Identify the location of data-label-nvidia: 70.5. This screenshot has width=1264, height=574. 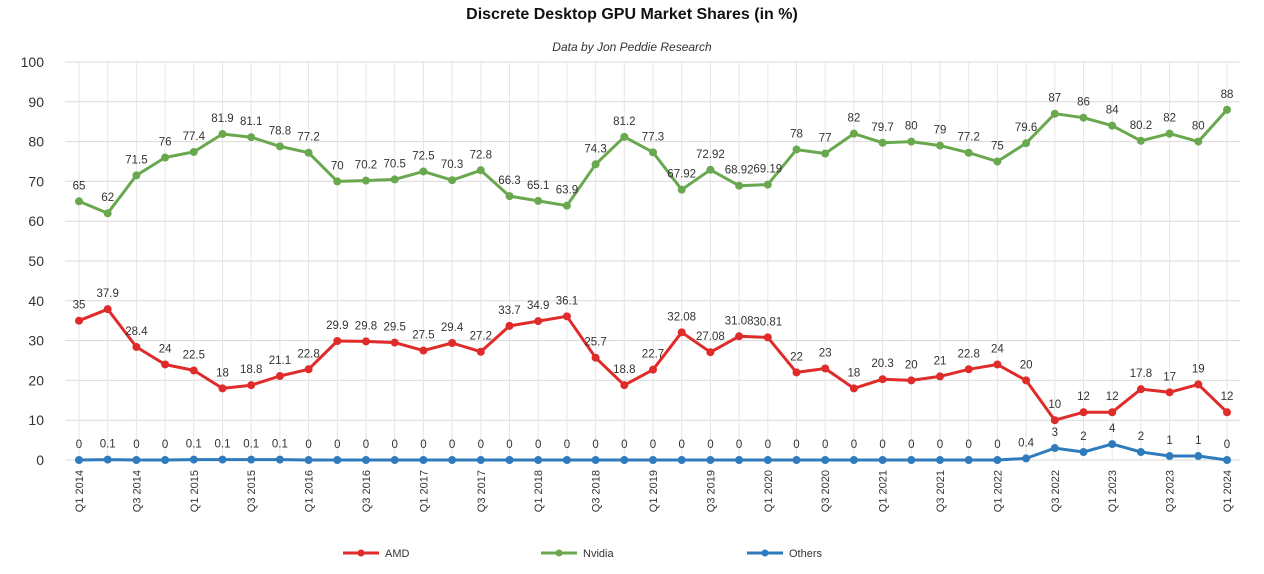
(395, 164).